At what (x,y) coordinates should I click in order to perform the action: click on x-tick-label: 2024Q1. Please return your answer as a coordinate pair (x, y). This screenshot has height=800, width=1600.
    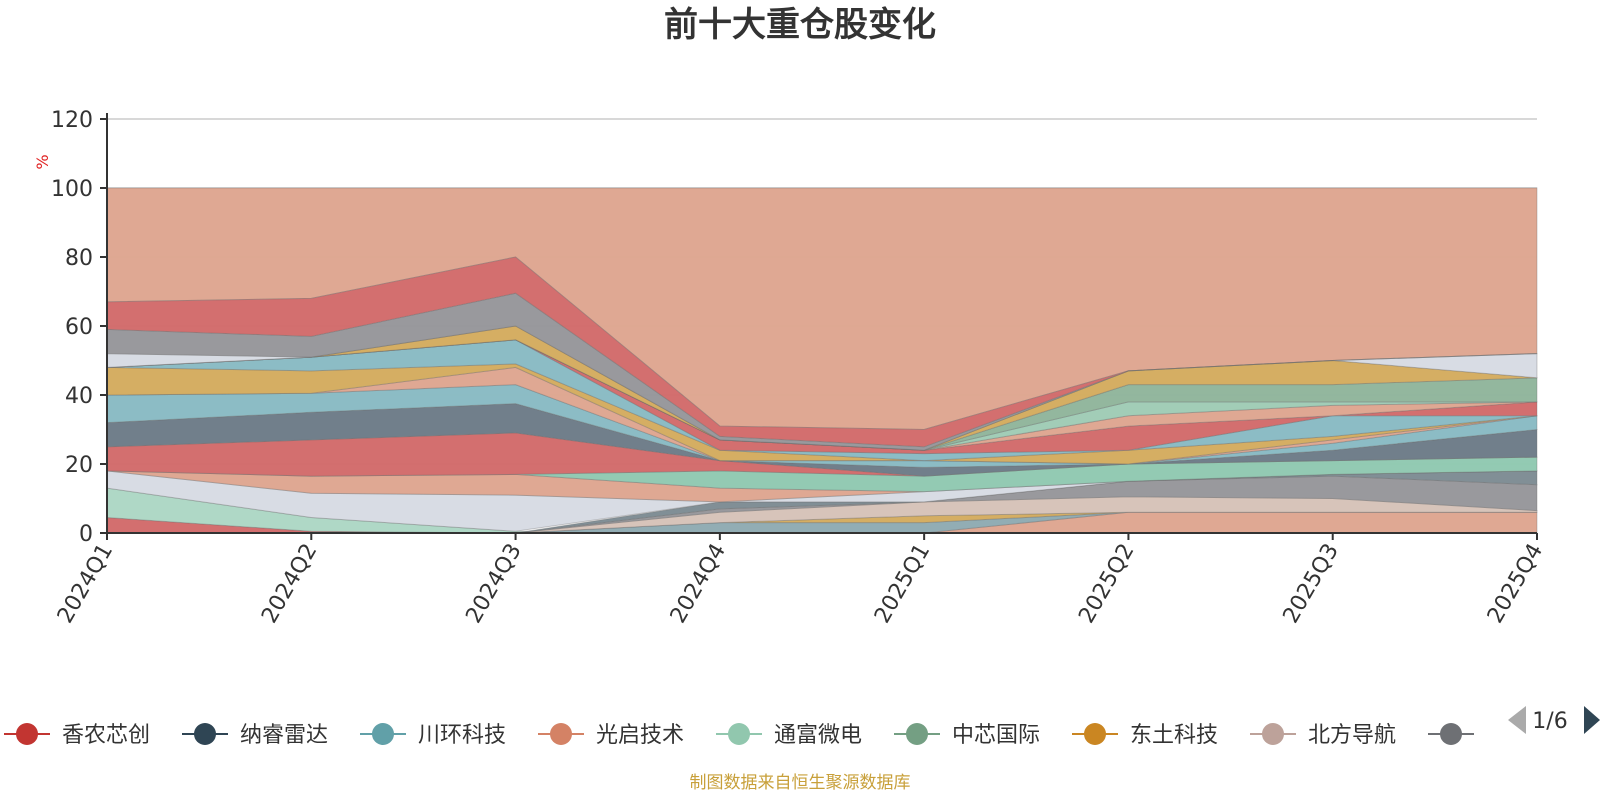
    Looking at the image, I should click on (85, 584).